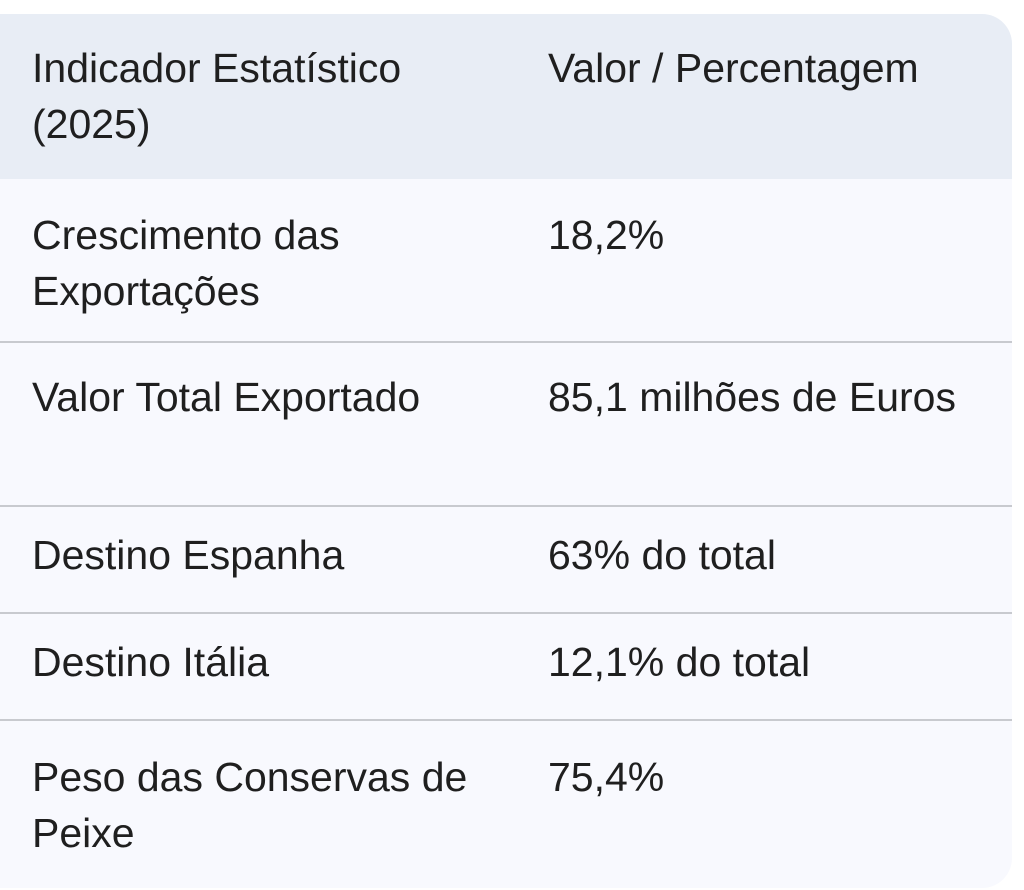  I want to click on header-indicator: Indicador Estatístico (2025), so click(217, 96).